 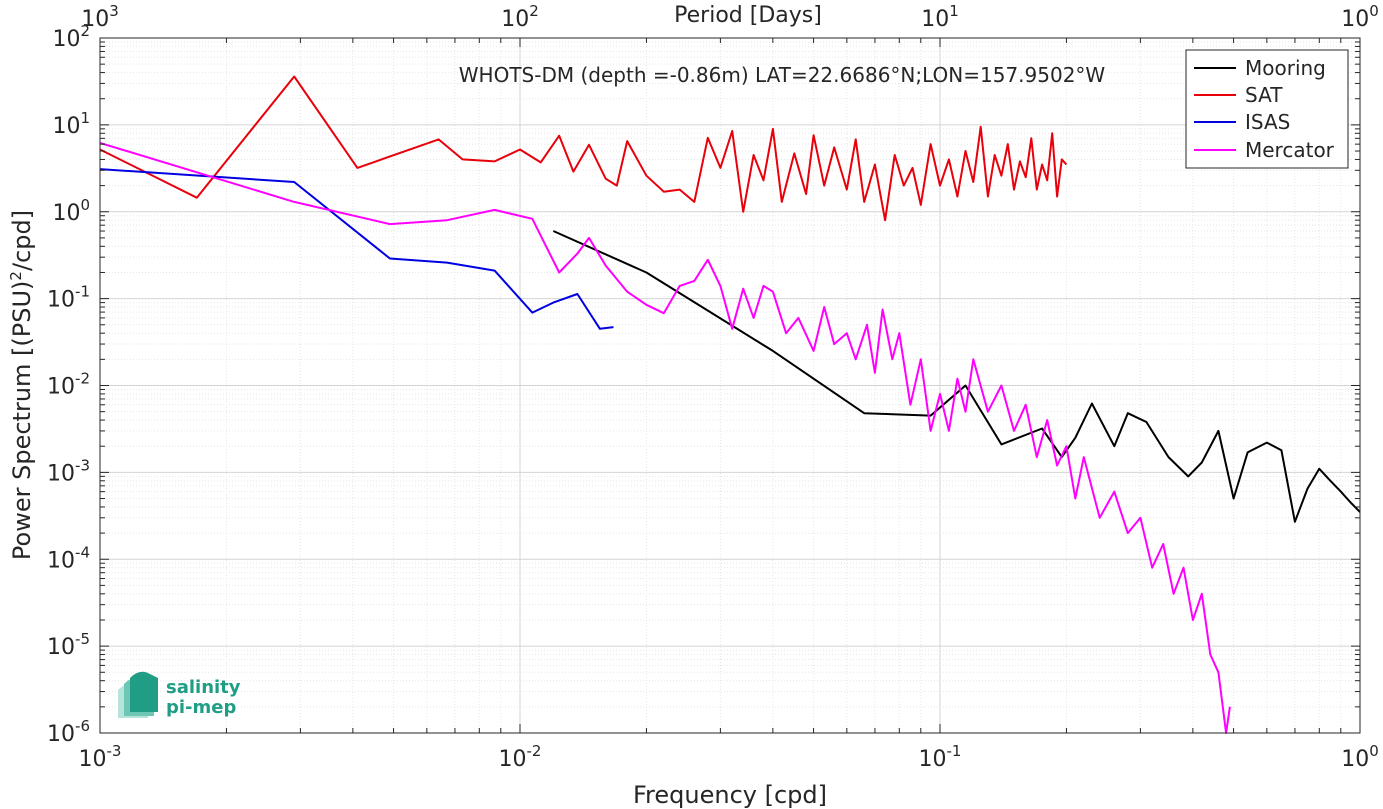 I want to click on top-tick-label-exponent: 0, so click(x=1374, y=11).